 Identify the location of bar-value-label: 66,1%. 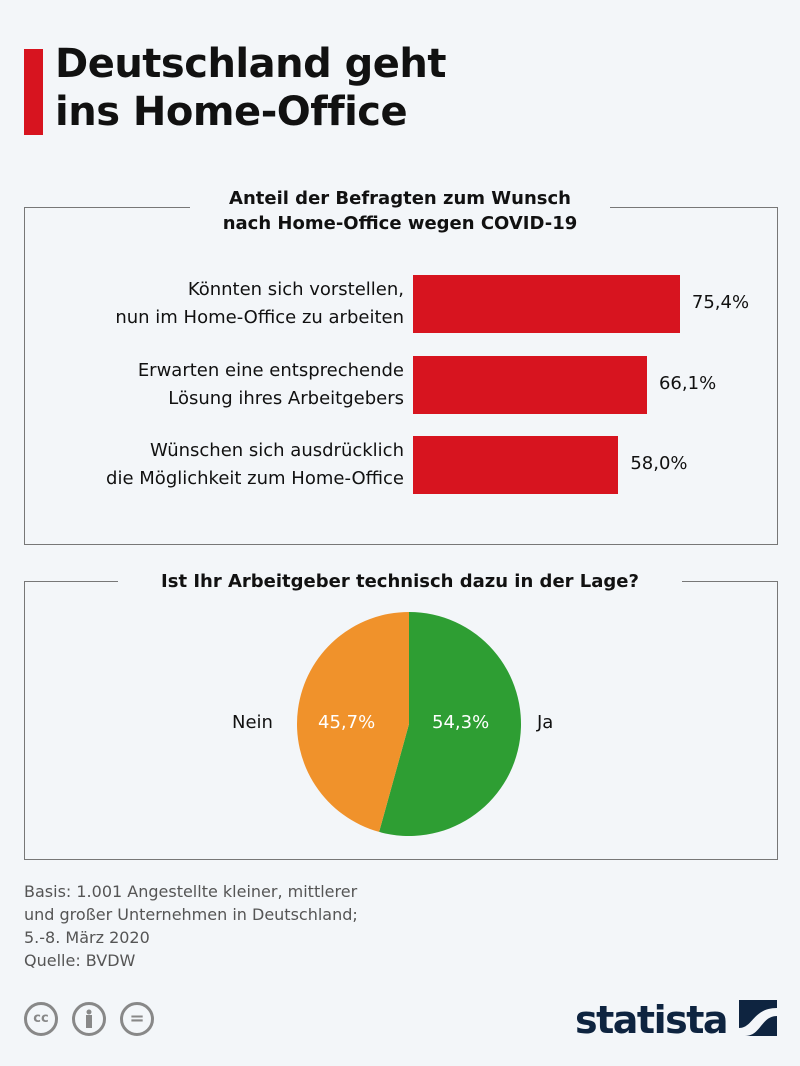
(687, 383).